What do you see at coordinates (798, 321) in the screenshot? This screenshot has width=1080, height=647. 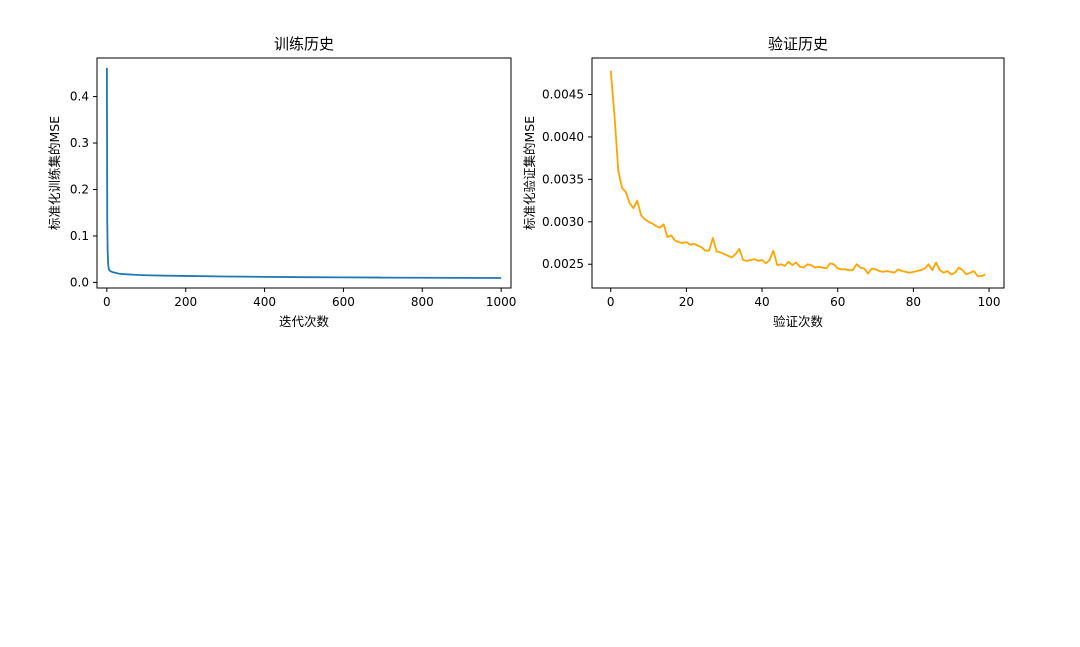 I see `x-axis-label: 验证次数` at bounding box center [798, 321].